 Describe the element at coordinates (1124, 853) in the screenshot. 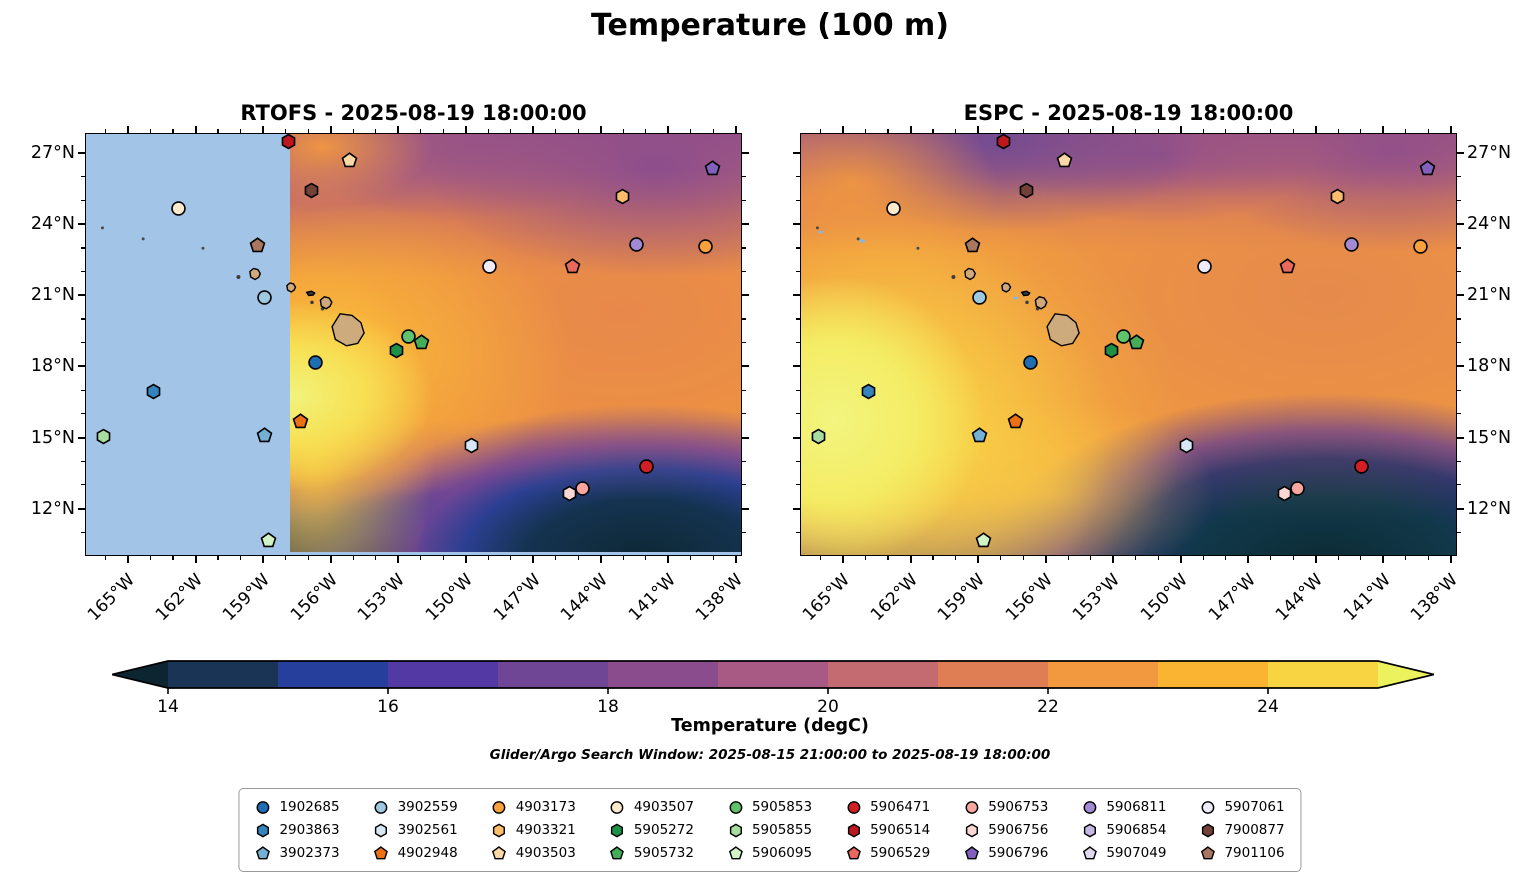

I see `legend-item-5907049: 5907049` at that location.